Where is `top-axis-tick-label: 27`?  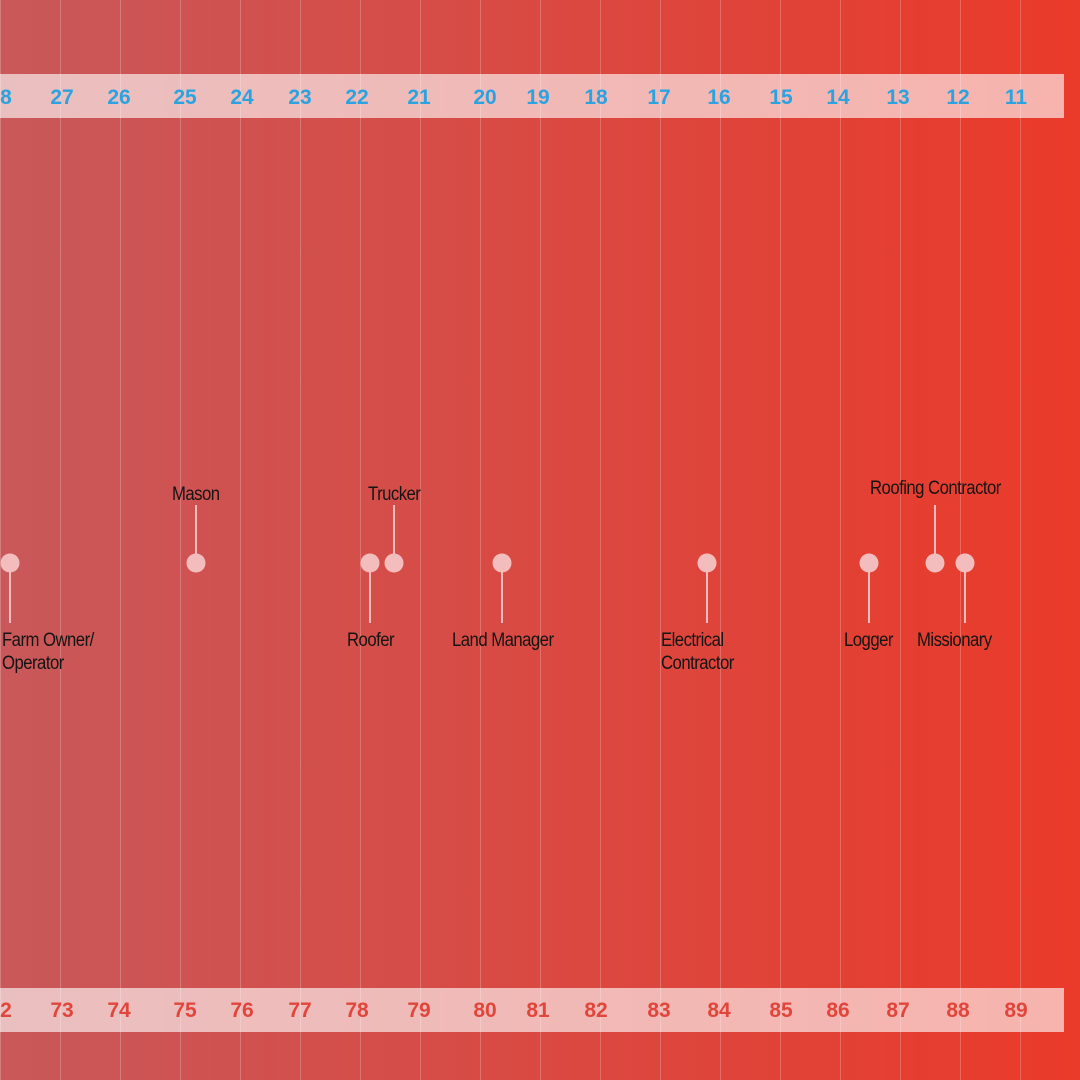 top-axis-tick-label: 27 is located at coordinates (62, 97).